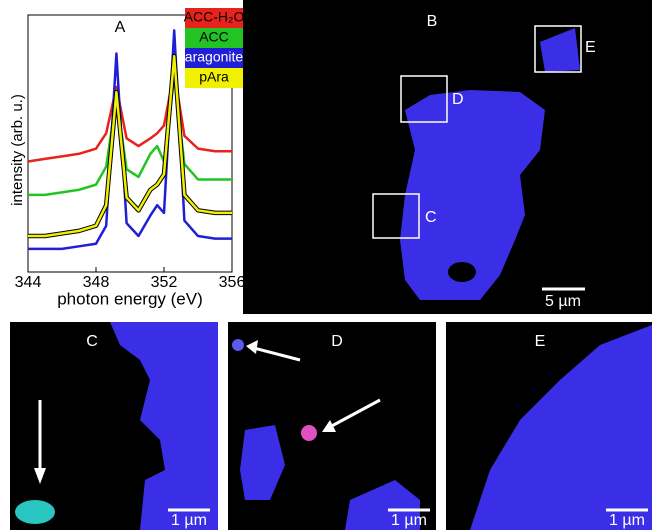  I want to click on scale-label: 5 µm, so click(563, 301).